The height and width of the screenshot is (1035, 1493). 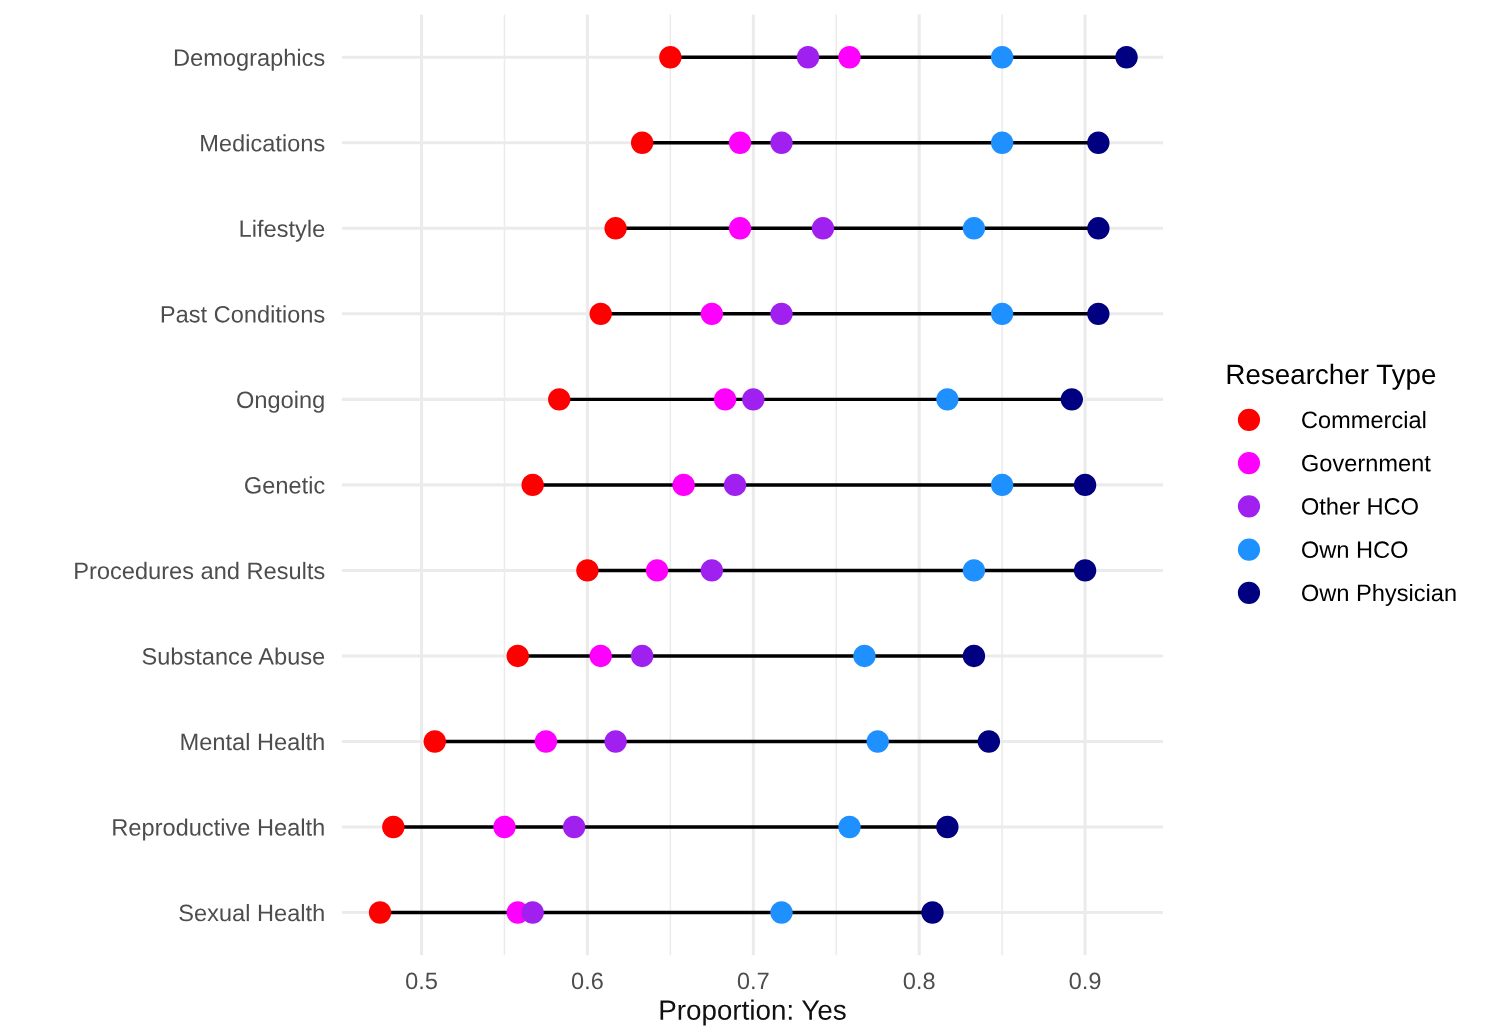 What do you see at coordinates (1355, 550) in the screenshot?
I see `legend-label: Own HCO` at bounding box center [1355, 550].